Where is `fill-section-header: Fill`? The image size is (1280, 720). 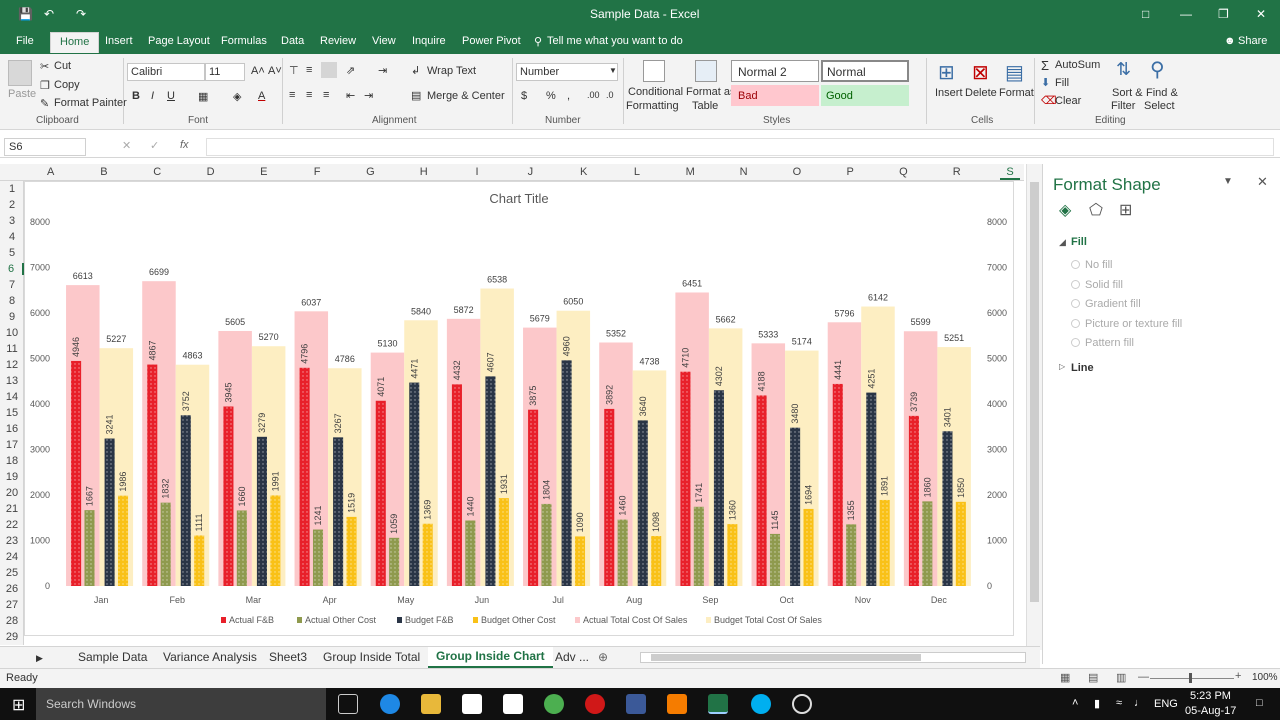 fill-section-header: Fill is located at coordinates (1079, 242).